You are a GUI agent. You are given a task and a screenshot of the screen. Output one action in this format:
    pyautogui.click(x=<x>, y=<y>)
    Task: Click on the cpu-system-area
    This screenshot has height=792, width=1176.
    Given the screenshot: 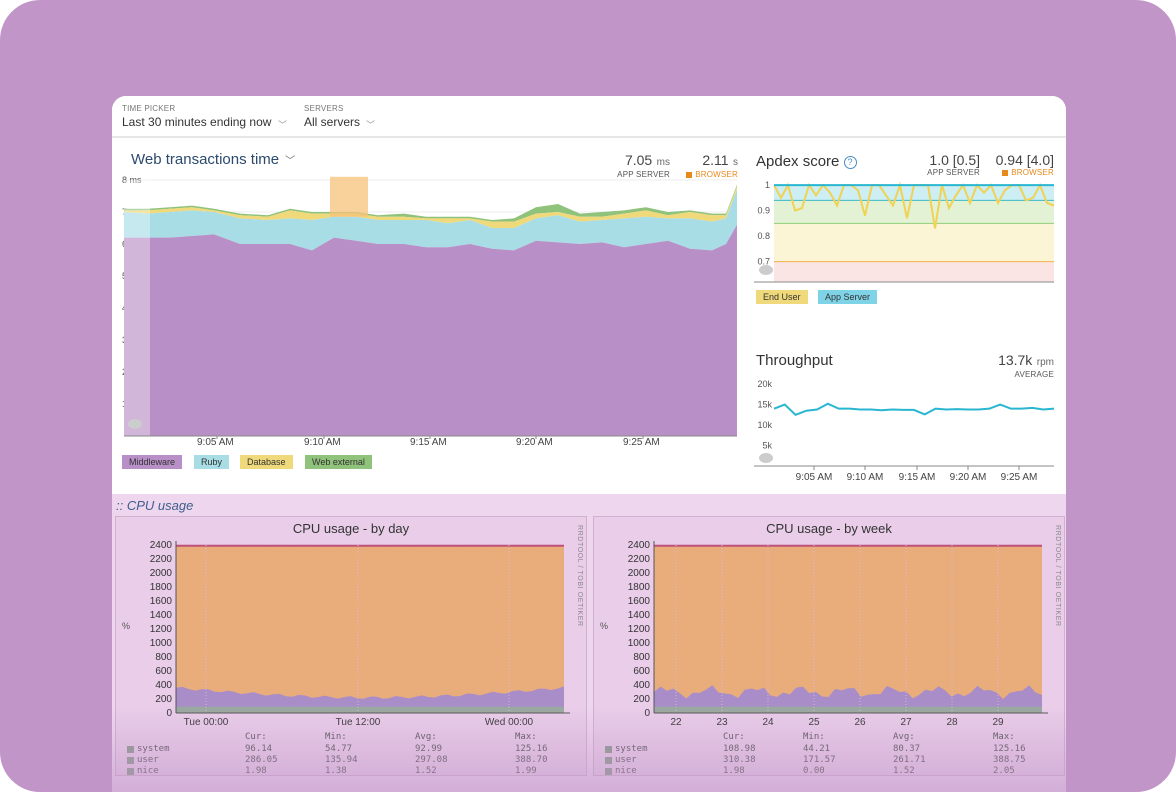 What is the action you would take?
    pyautogui.click(x=848, y=709)
    